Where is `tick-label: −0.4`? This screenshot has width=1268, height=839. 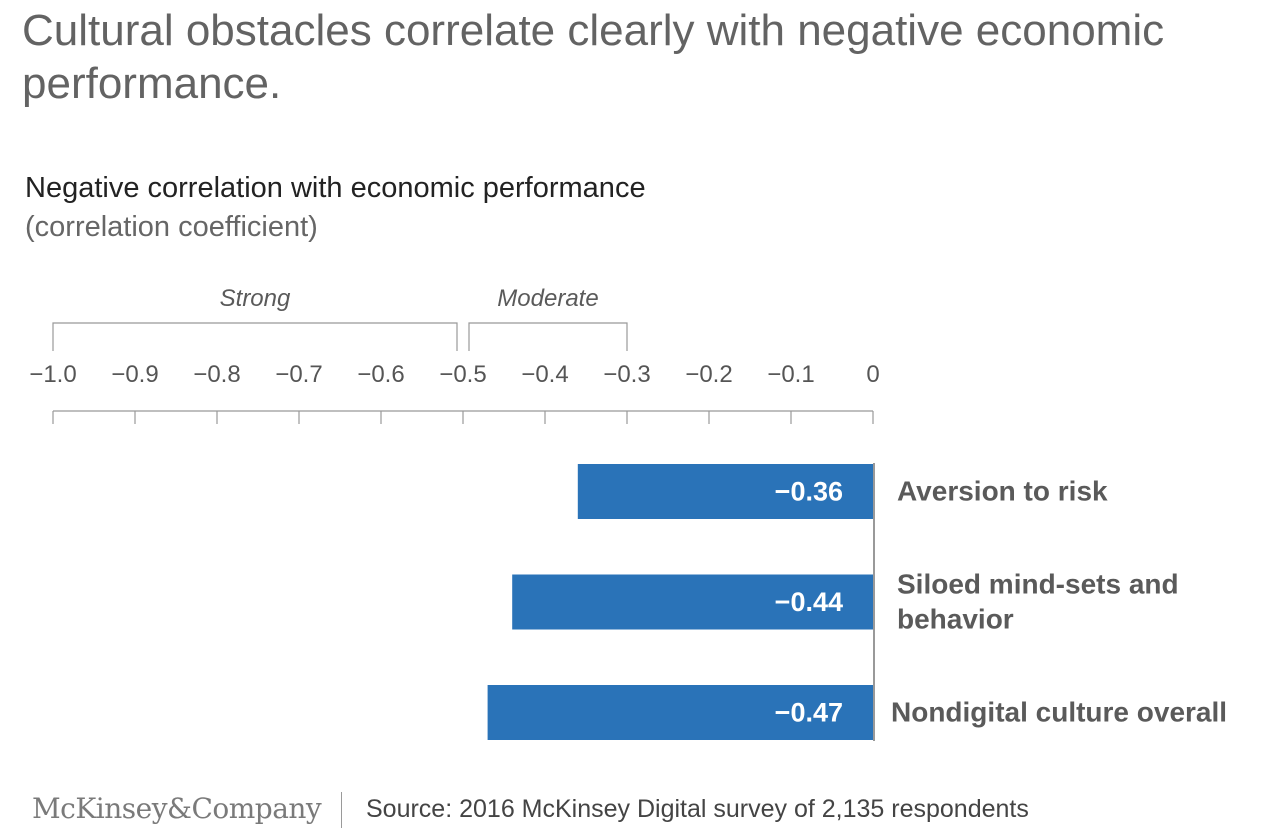
tick-label: −0.4 is located at coordinates (544, 374).